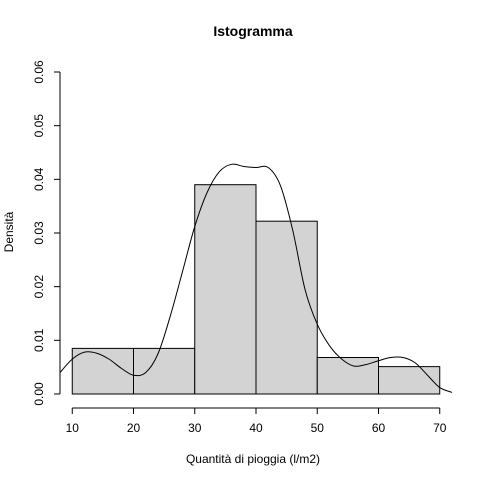 The image size is (480, 480). What do you see at coordinates (39, 179) in the screenshot?
I see `y-tick-label-0.04: 0.04` at bounding box center [39, 179].